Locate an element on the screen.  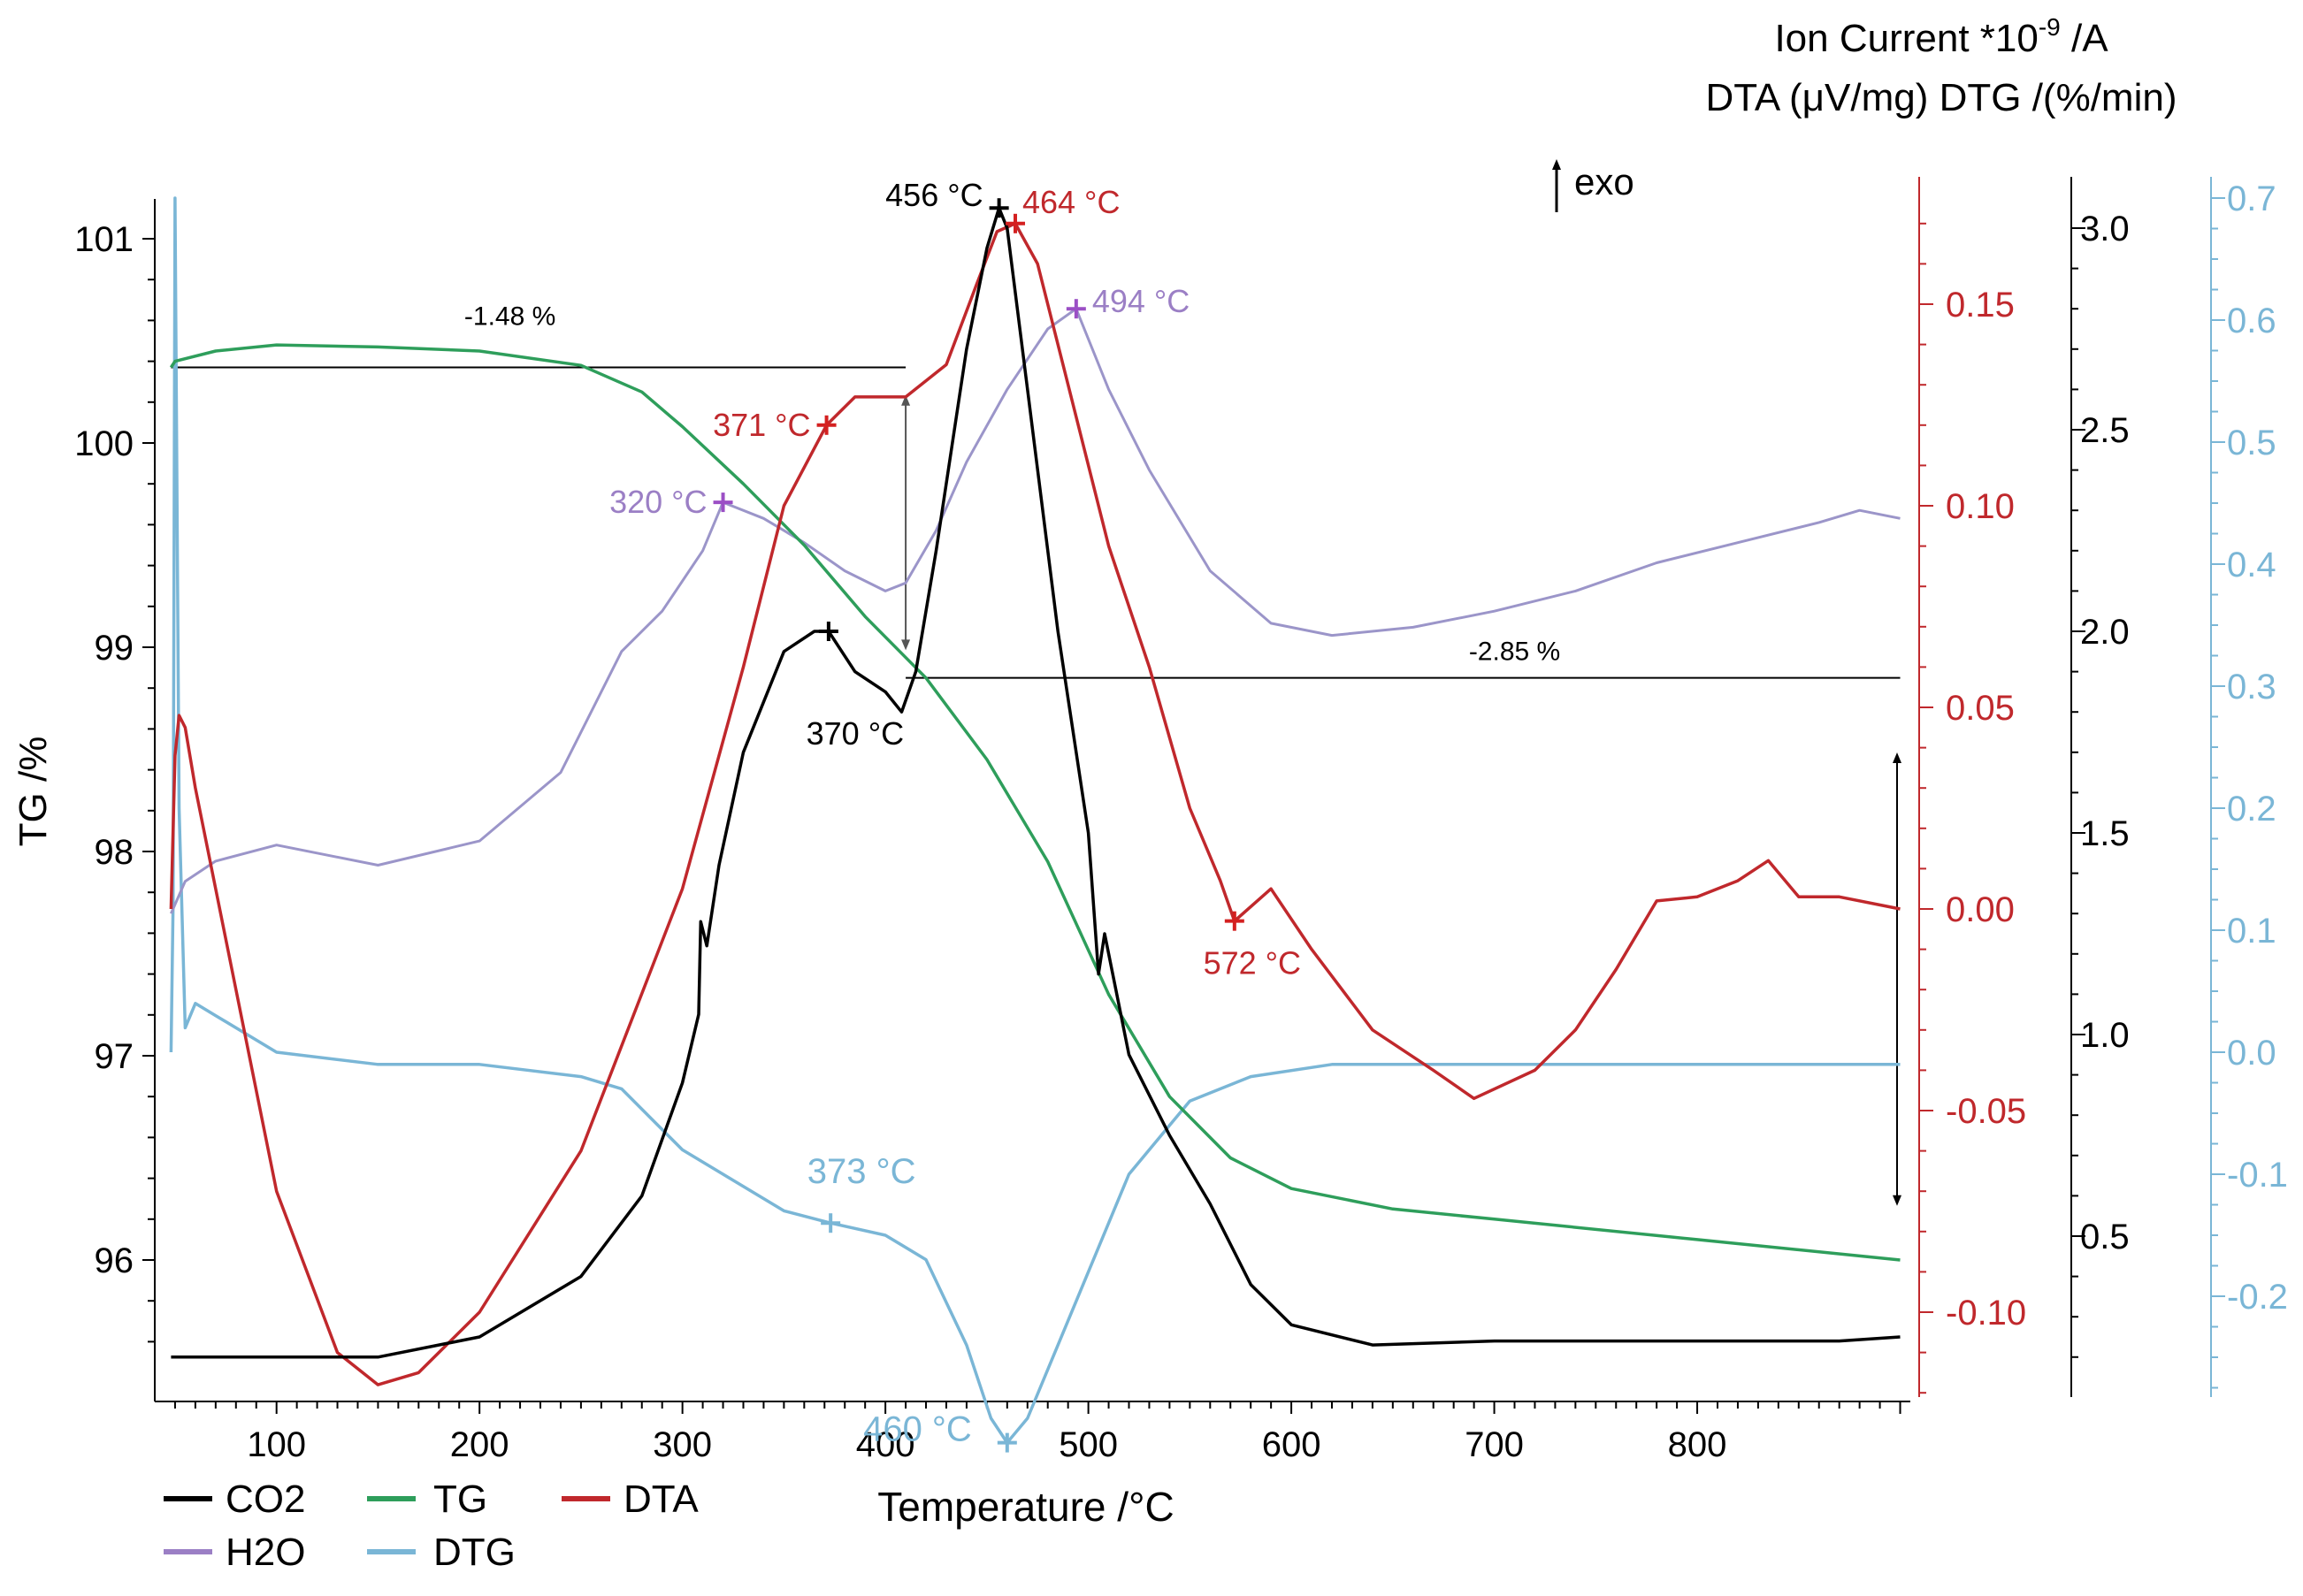
exo-arrow-head is located at coordinates (1556, 164).